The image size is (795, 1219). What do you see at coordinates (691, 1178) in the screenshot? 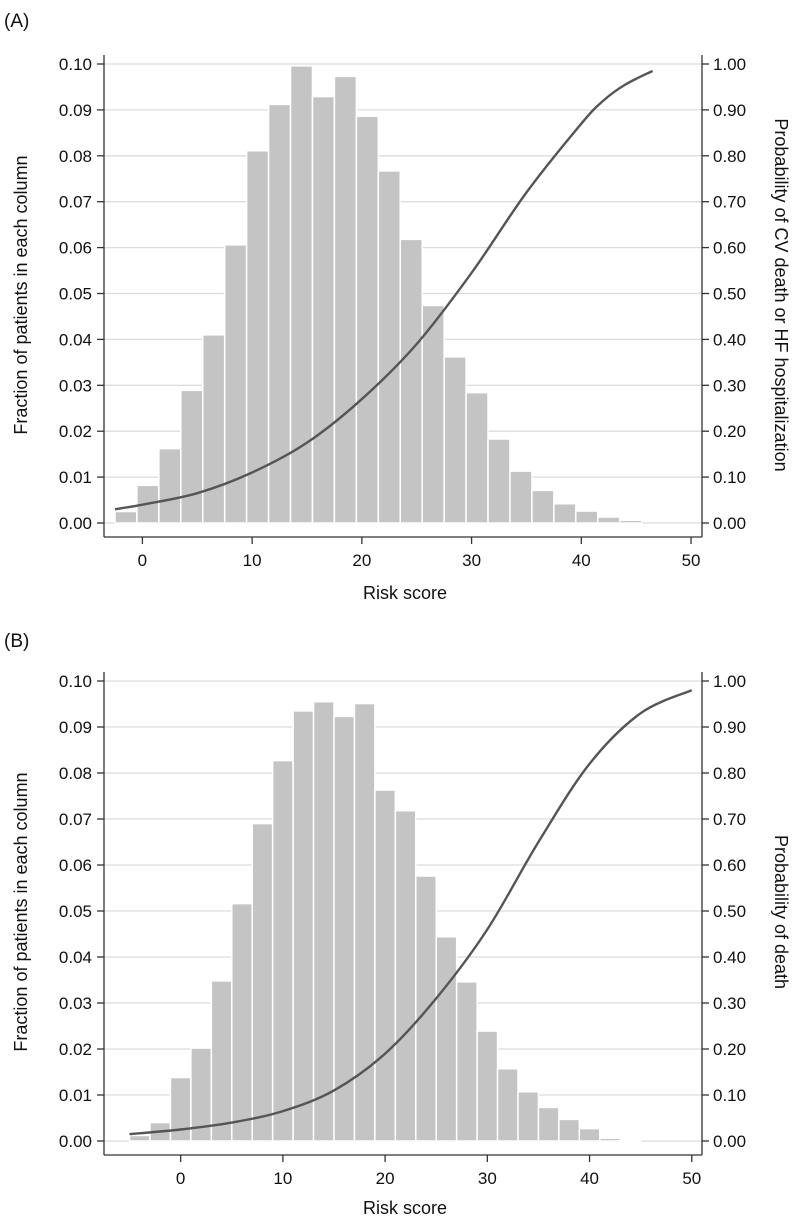
I see `x-tick-label: 50` at bounding box center [691, 1178].